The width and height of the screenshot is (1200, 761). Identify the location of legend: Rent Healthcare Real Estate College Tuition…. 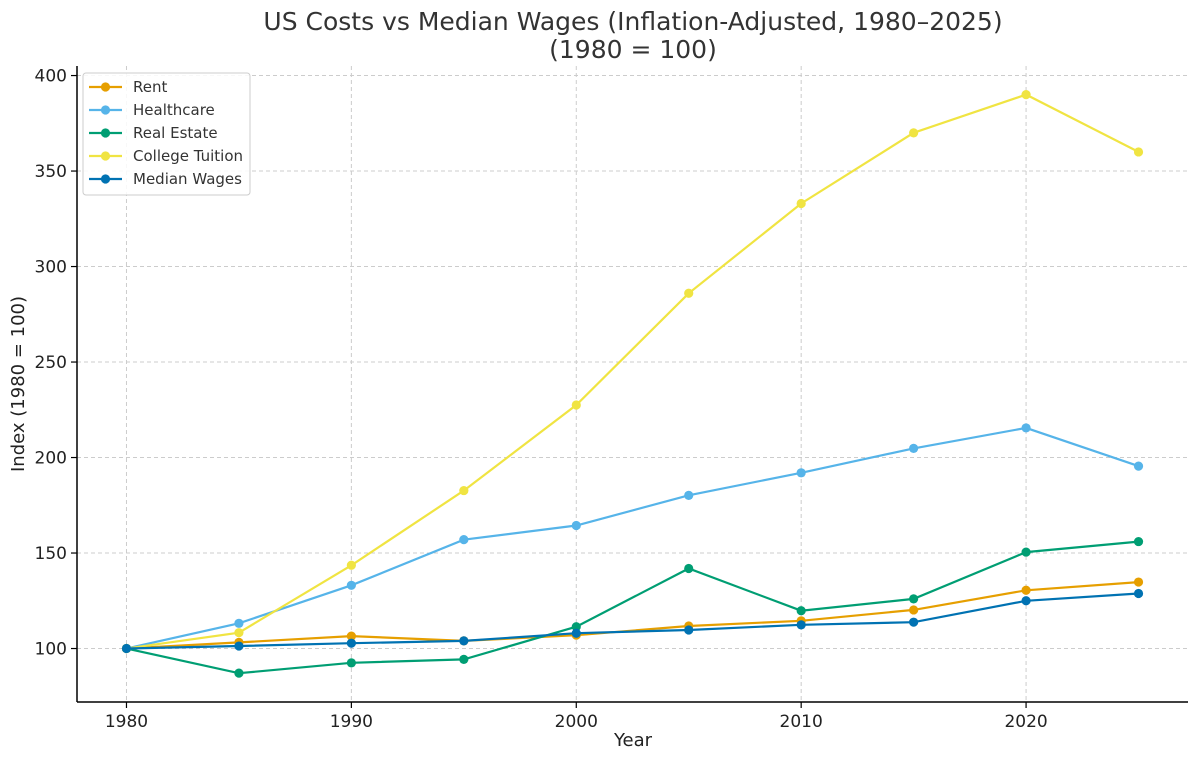
(166, 134).